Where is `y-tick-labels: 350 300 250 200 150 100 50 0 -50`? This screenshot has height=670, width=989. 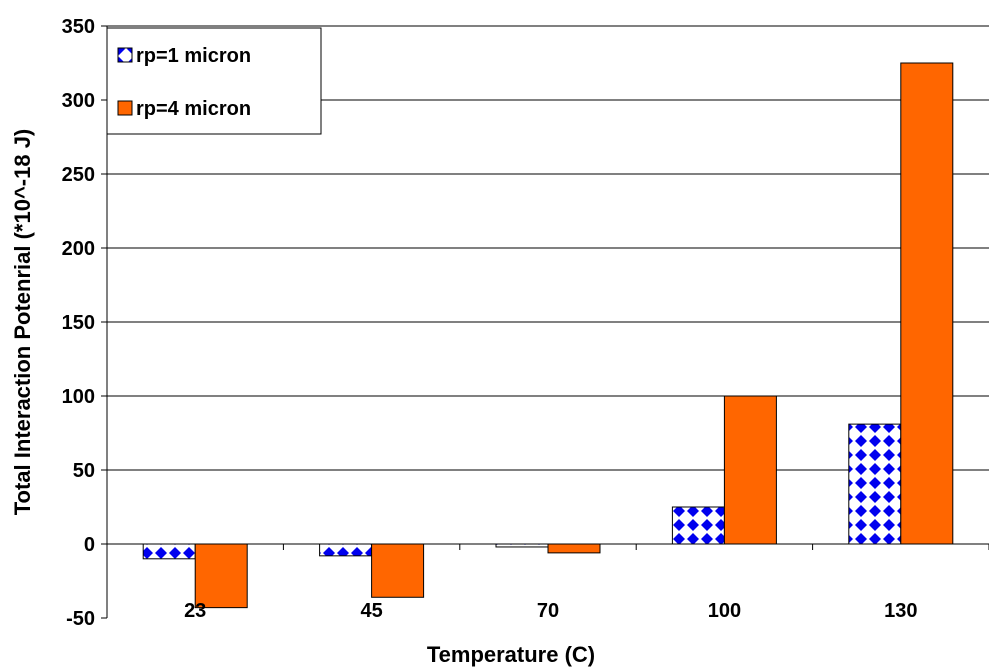 y-tick-labels: 350 300 250 200 150 100 50 0 -50 is located at coordinates (78, 323).